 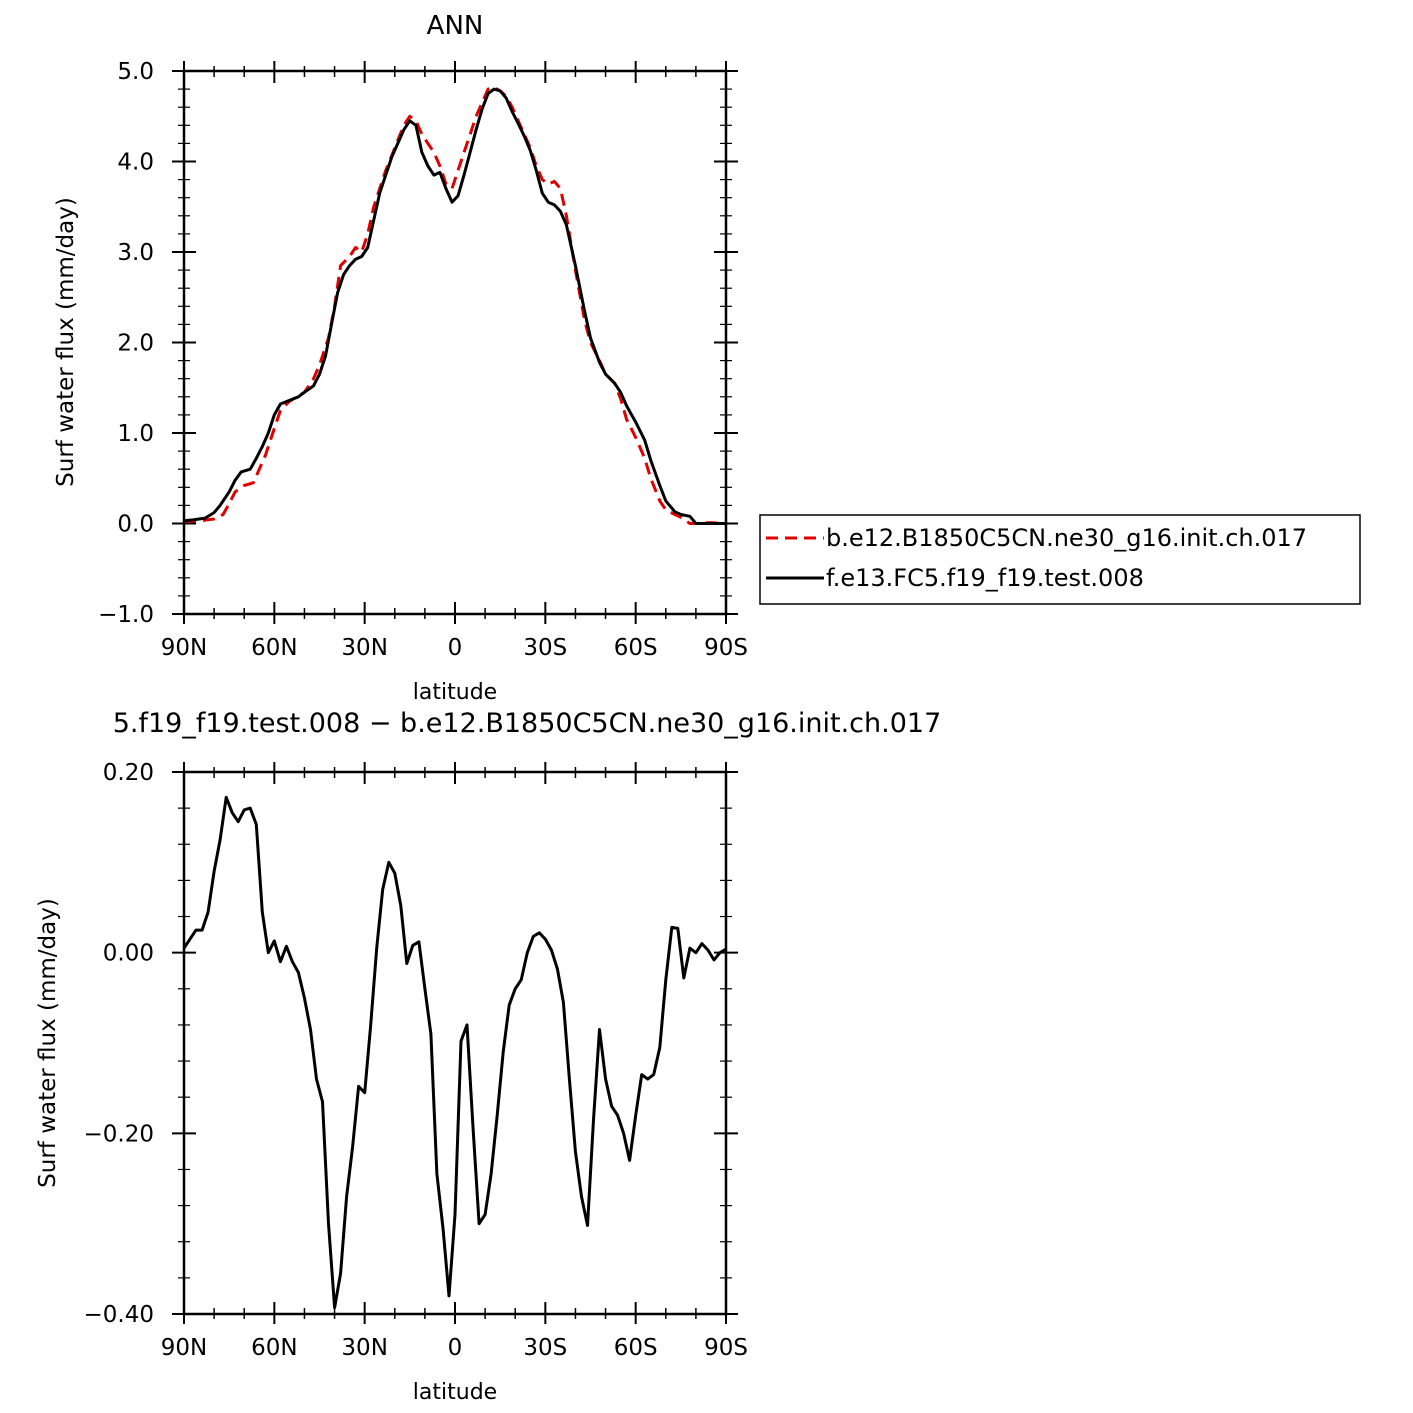 What do you see at coordinates (119, 1134) in the screenshot?
I see `y-tick-label: −0.20` at bounding box center [119, 1134].